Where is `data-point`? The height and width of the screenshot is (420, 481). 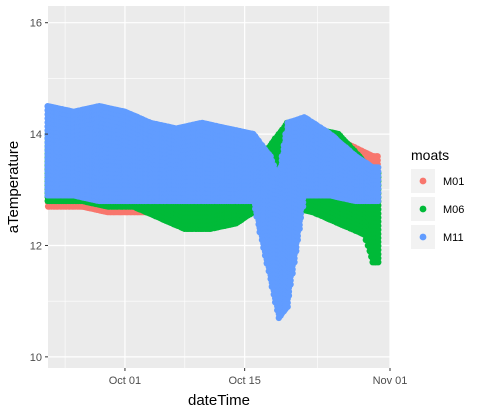 data-point is located at coordinates (377, 156).